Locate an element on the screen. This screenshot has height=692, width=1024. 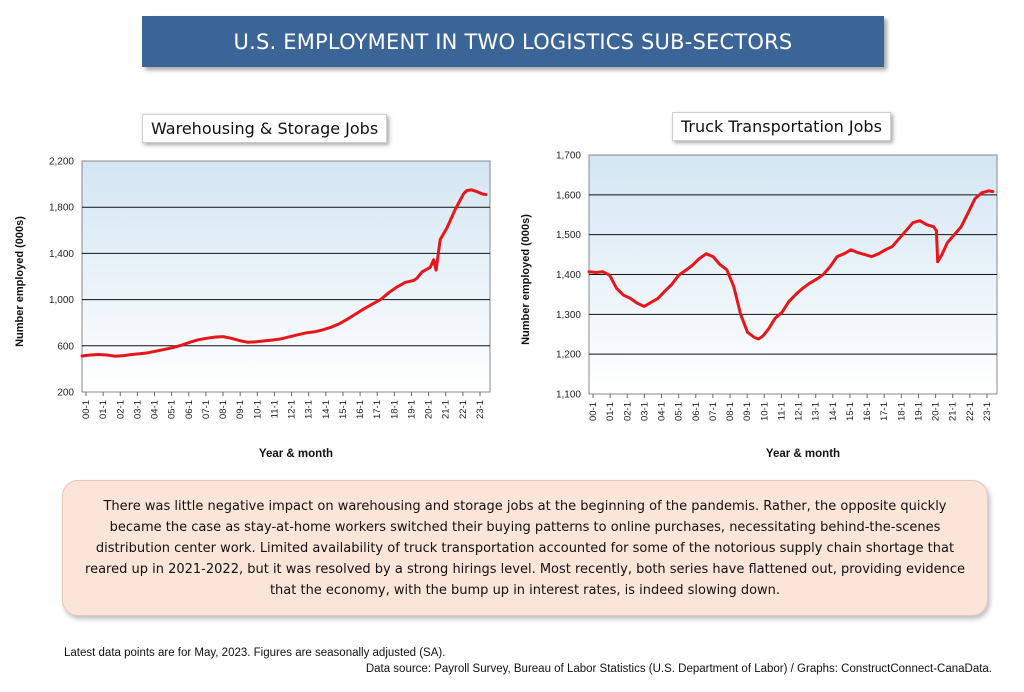
truck-x-tick-label: 16-1 is located at coordinates (867, 411).